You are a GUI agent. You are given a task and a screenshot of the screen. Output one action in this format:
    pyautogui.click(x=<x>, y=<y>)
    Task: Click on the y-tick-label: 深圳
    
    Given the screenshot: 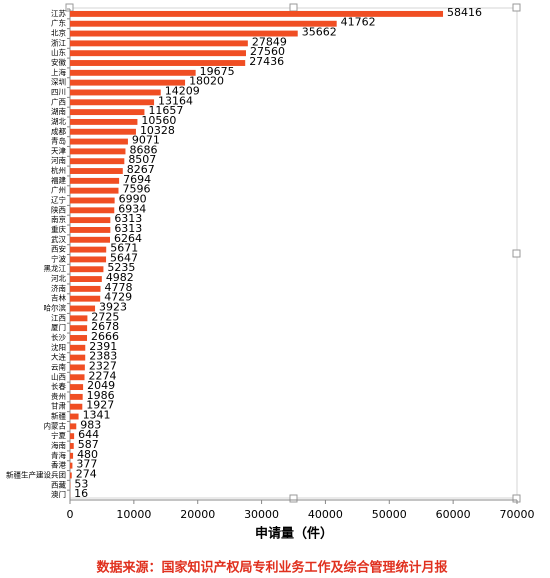 What is the action you would take?
    pyautogui.click(x=58, y=82)
    